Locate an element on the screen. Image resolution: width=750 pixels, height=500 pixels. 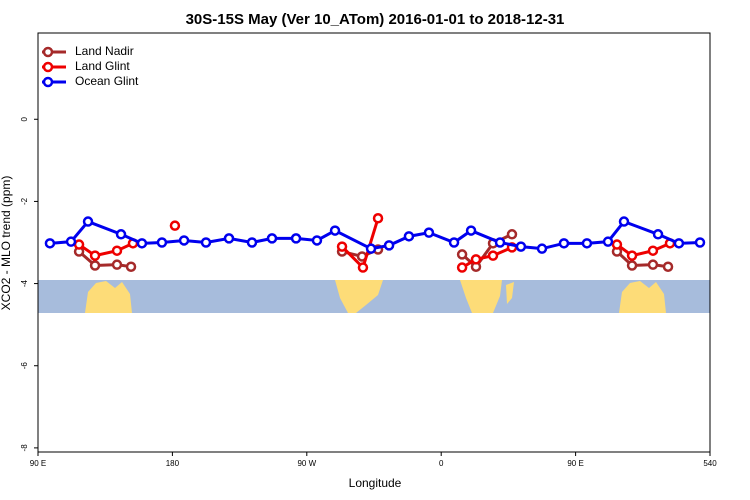
y-axis-label: XCO2 - MLO trend (ppm) is located at coordinates (6, 243).